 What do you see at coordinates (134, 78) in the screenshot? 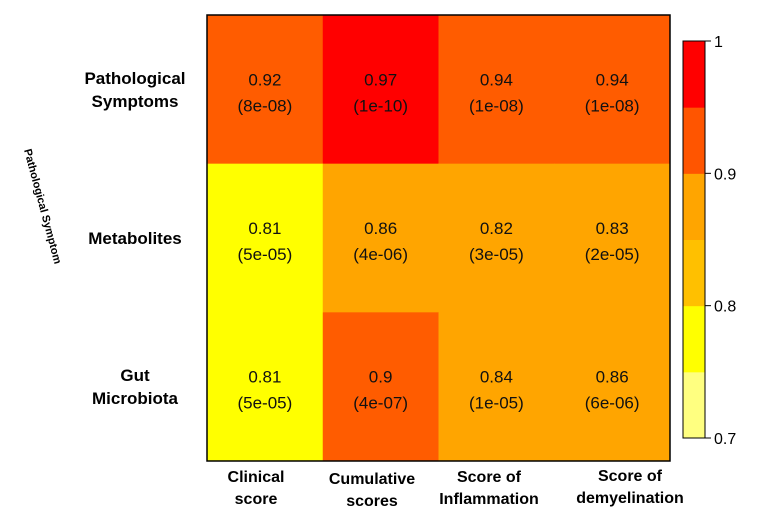
I see `row-label-0-line-0: Pathological` at bounding box center [134, 78].